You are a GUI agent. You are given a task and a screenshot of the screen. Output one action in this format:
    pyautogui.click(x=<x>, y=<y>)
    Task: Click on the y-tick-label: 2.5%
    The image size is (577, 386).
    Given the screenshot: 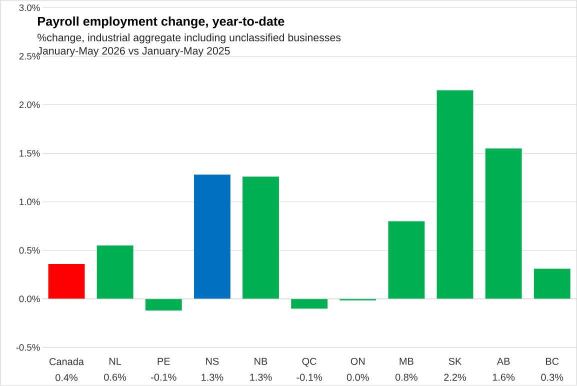 What is the action you would take?
    pyautogui.click(x=29, y=56)
    